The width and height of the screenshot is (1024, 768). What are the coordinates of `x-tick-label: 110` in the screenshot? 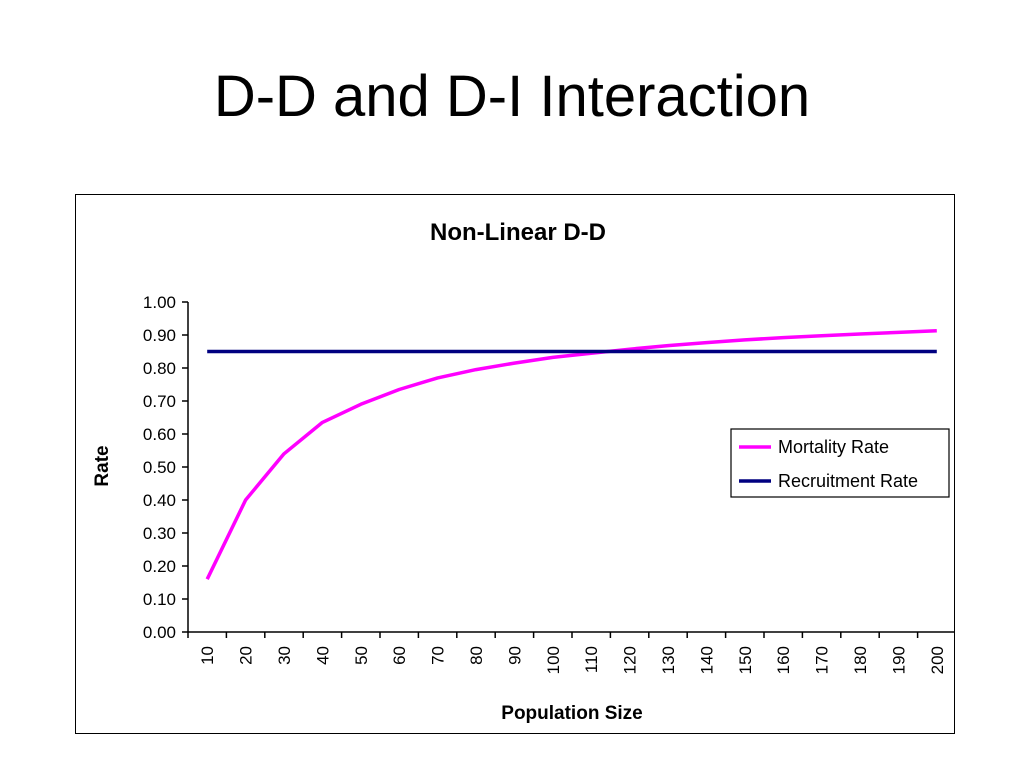 It's located at (591, 659).